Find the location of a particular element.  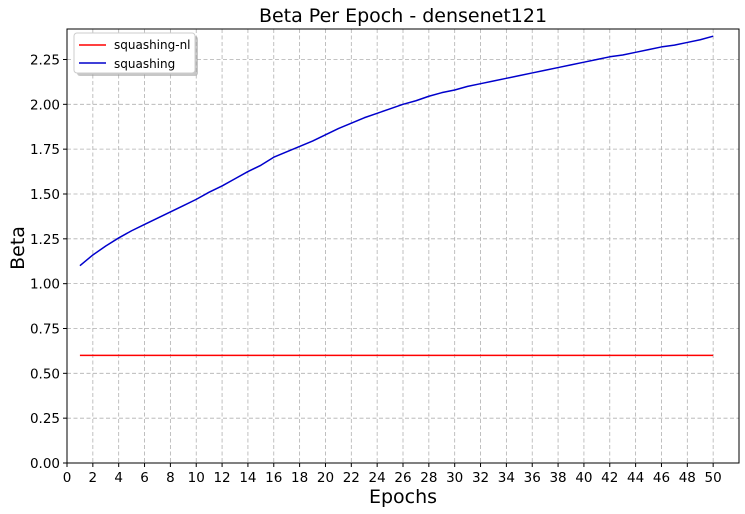

x-tick-label: 12 is located at coordinates (221, 478).